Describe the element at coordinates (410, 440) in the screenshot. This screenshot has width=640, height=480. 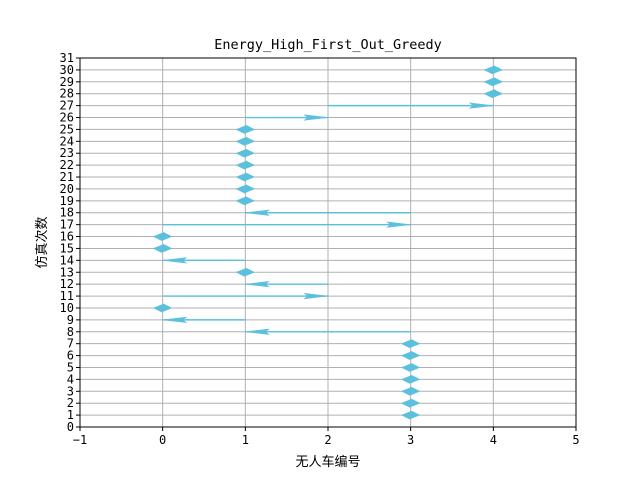
I see `x-tick-label: 3` at that location.